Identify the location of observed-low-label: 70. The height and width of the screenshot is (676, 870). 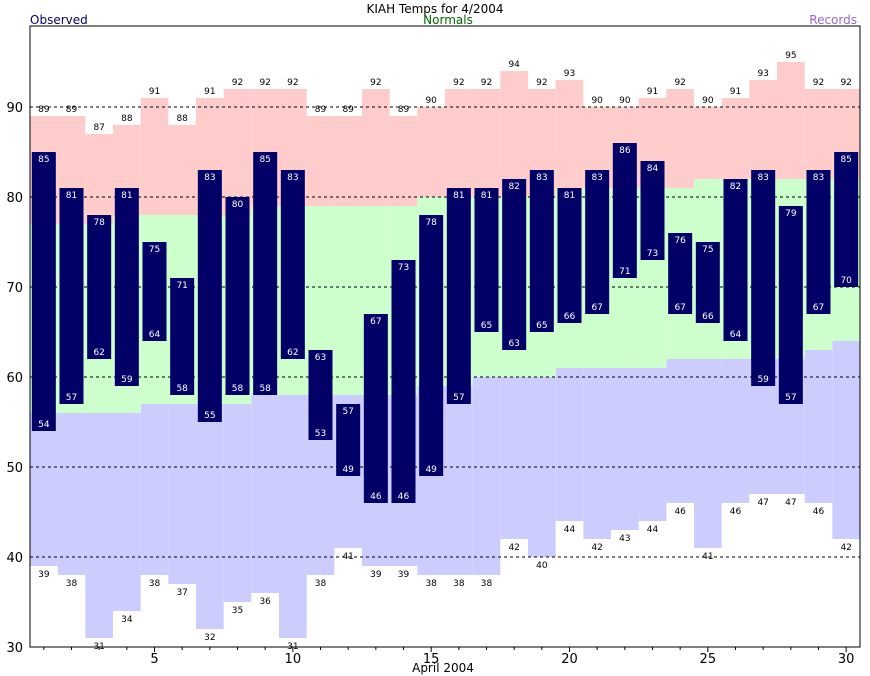
(846, 281).